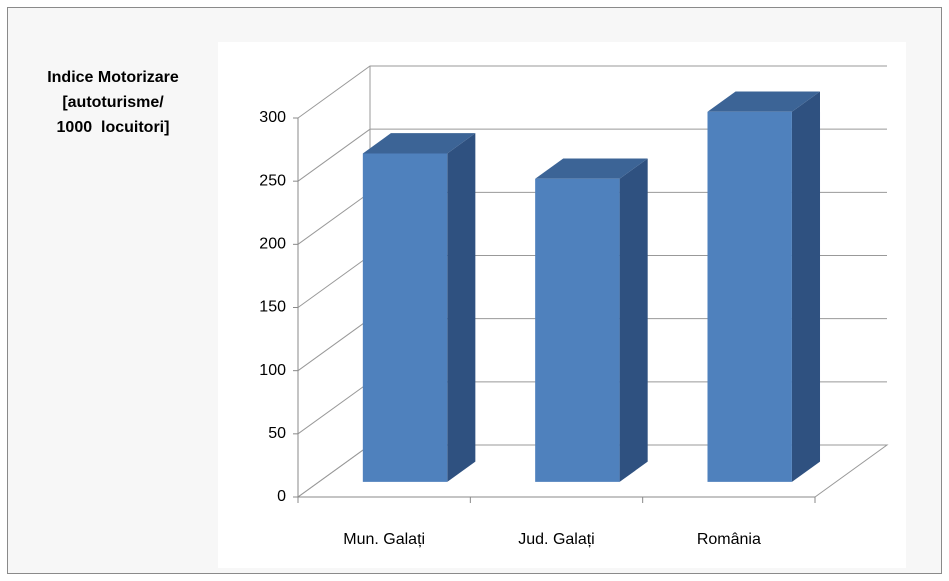 Image resolution: width=949 pixels, height=581 pixels. Describe the element at coordinates (272, 244) in the screenshot. I see `y-tick-label: 200` at that location.